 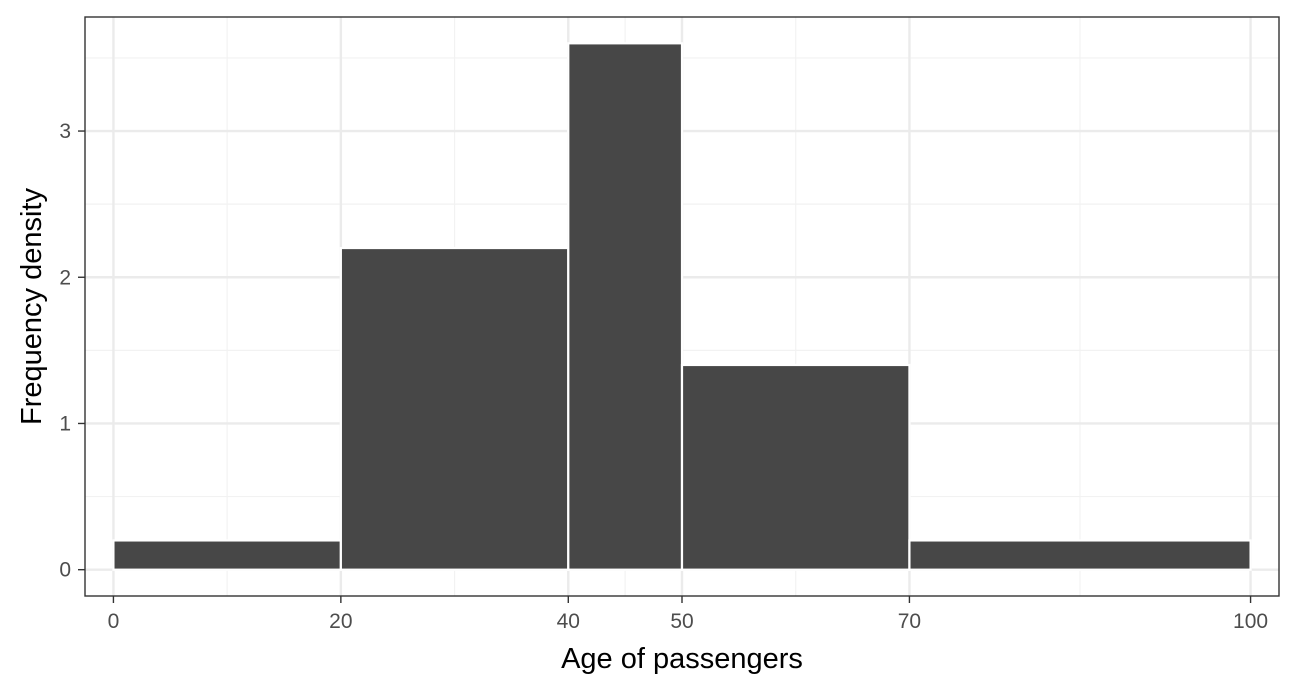 I want to click on x-tick-label: 20, so click(x=340, y=621).